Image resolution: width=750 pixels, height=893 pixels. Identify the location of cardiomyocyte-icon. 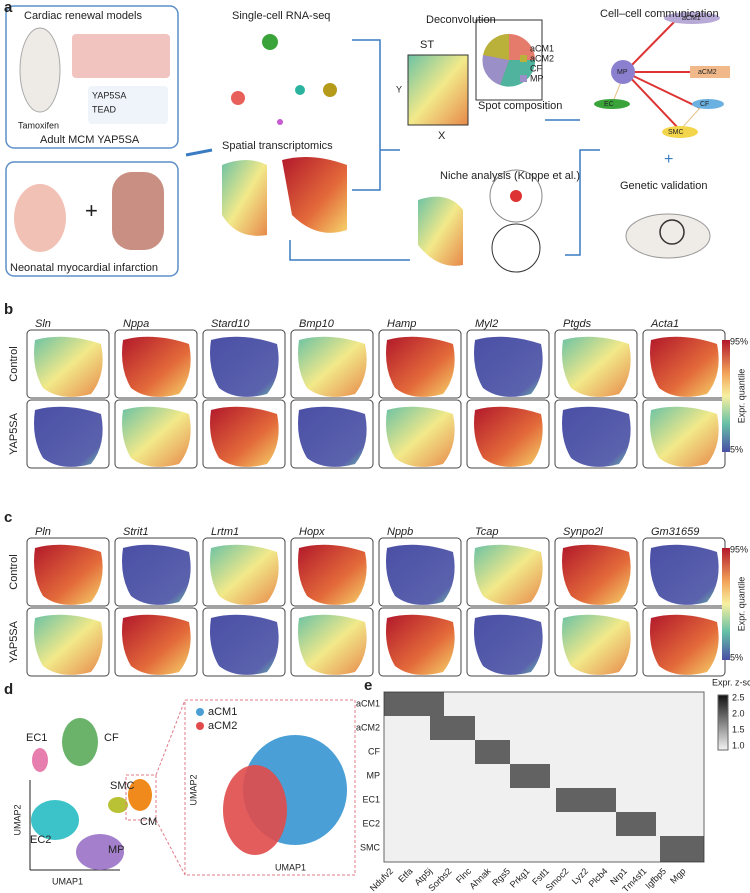
(121, 56).